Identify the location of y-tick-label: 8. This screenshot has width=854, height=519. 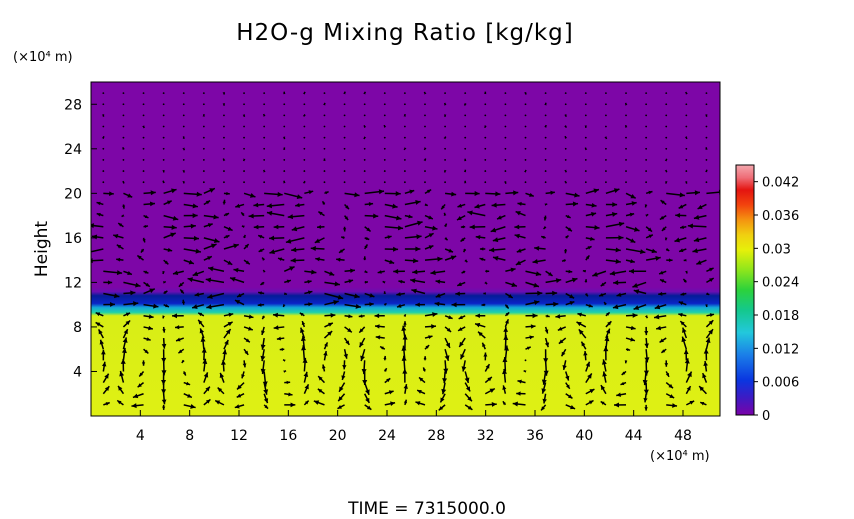
(77, 328).